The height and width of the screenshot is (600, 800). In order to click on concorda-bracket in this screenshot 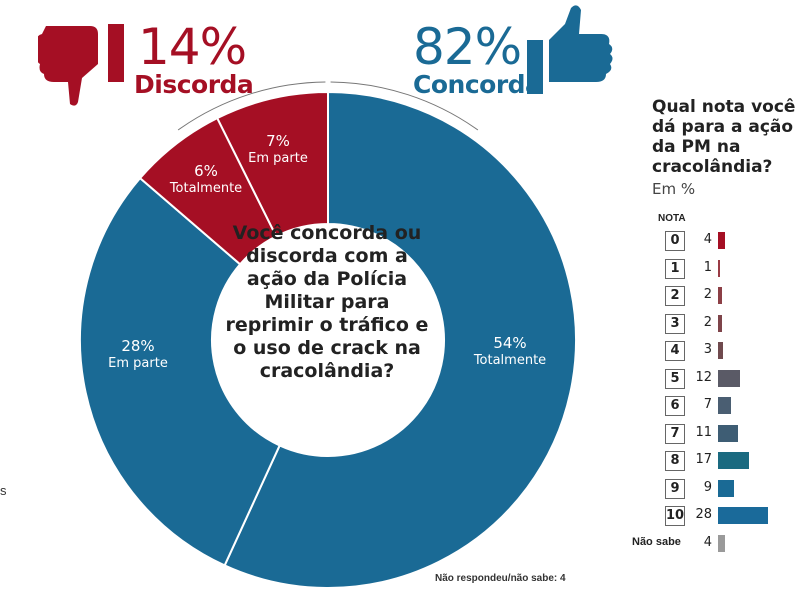, I will do `click(404, 106)`.